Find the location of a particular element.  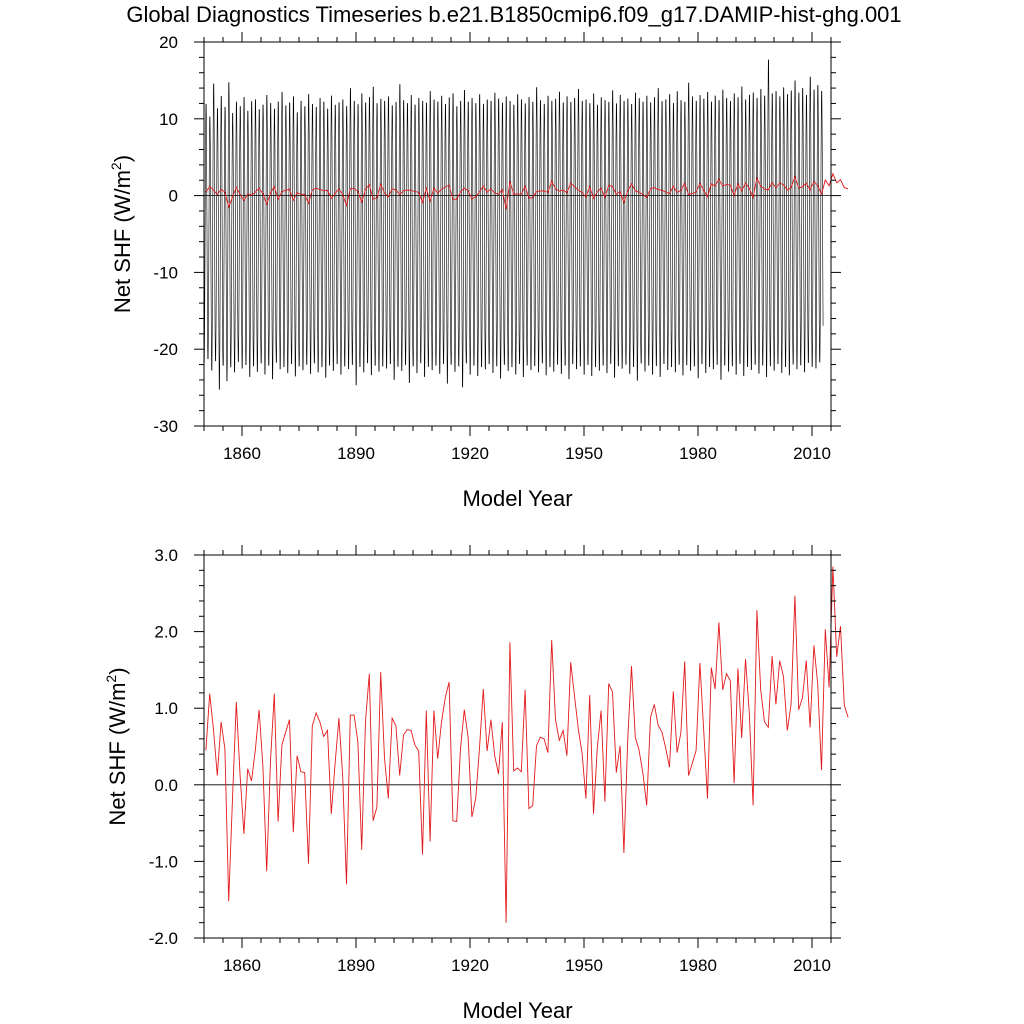

bottom-x-tick-label: 1860 is located at coordinates (242, 965).